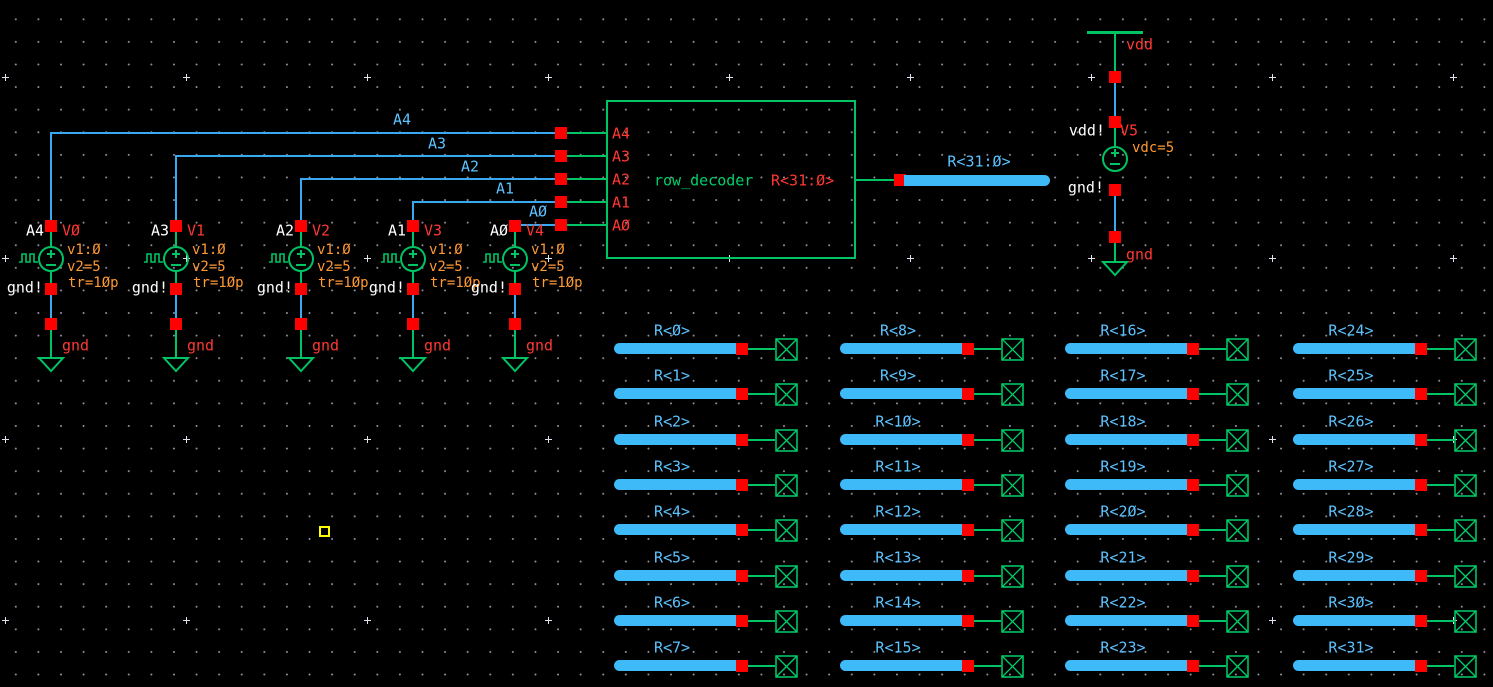 The height and width of the screenshot is (687, 1493). Describe the element at coordinates (1123, 421) in the screenshot. I see `tap-net-label: R<18>` at that location.